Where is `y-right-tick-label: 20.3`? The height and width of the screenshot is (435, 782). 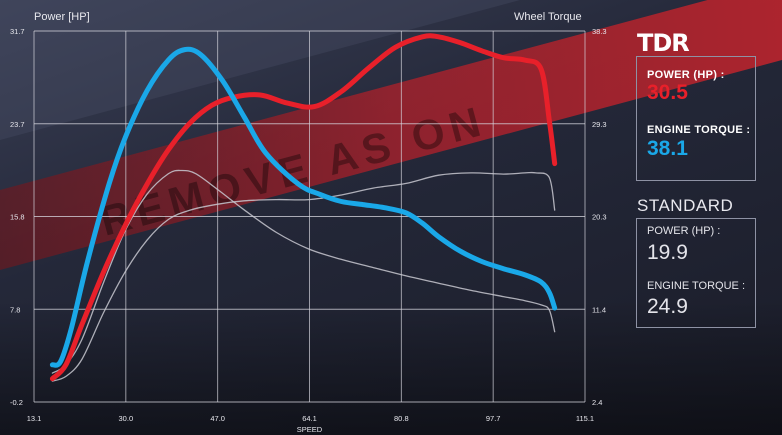
y-right-tick-label: 20.3 is located at coordinates (599, 217).